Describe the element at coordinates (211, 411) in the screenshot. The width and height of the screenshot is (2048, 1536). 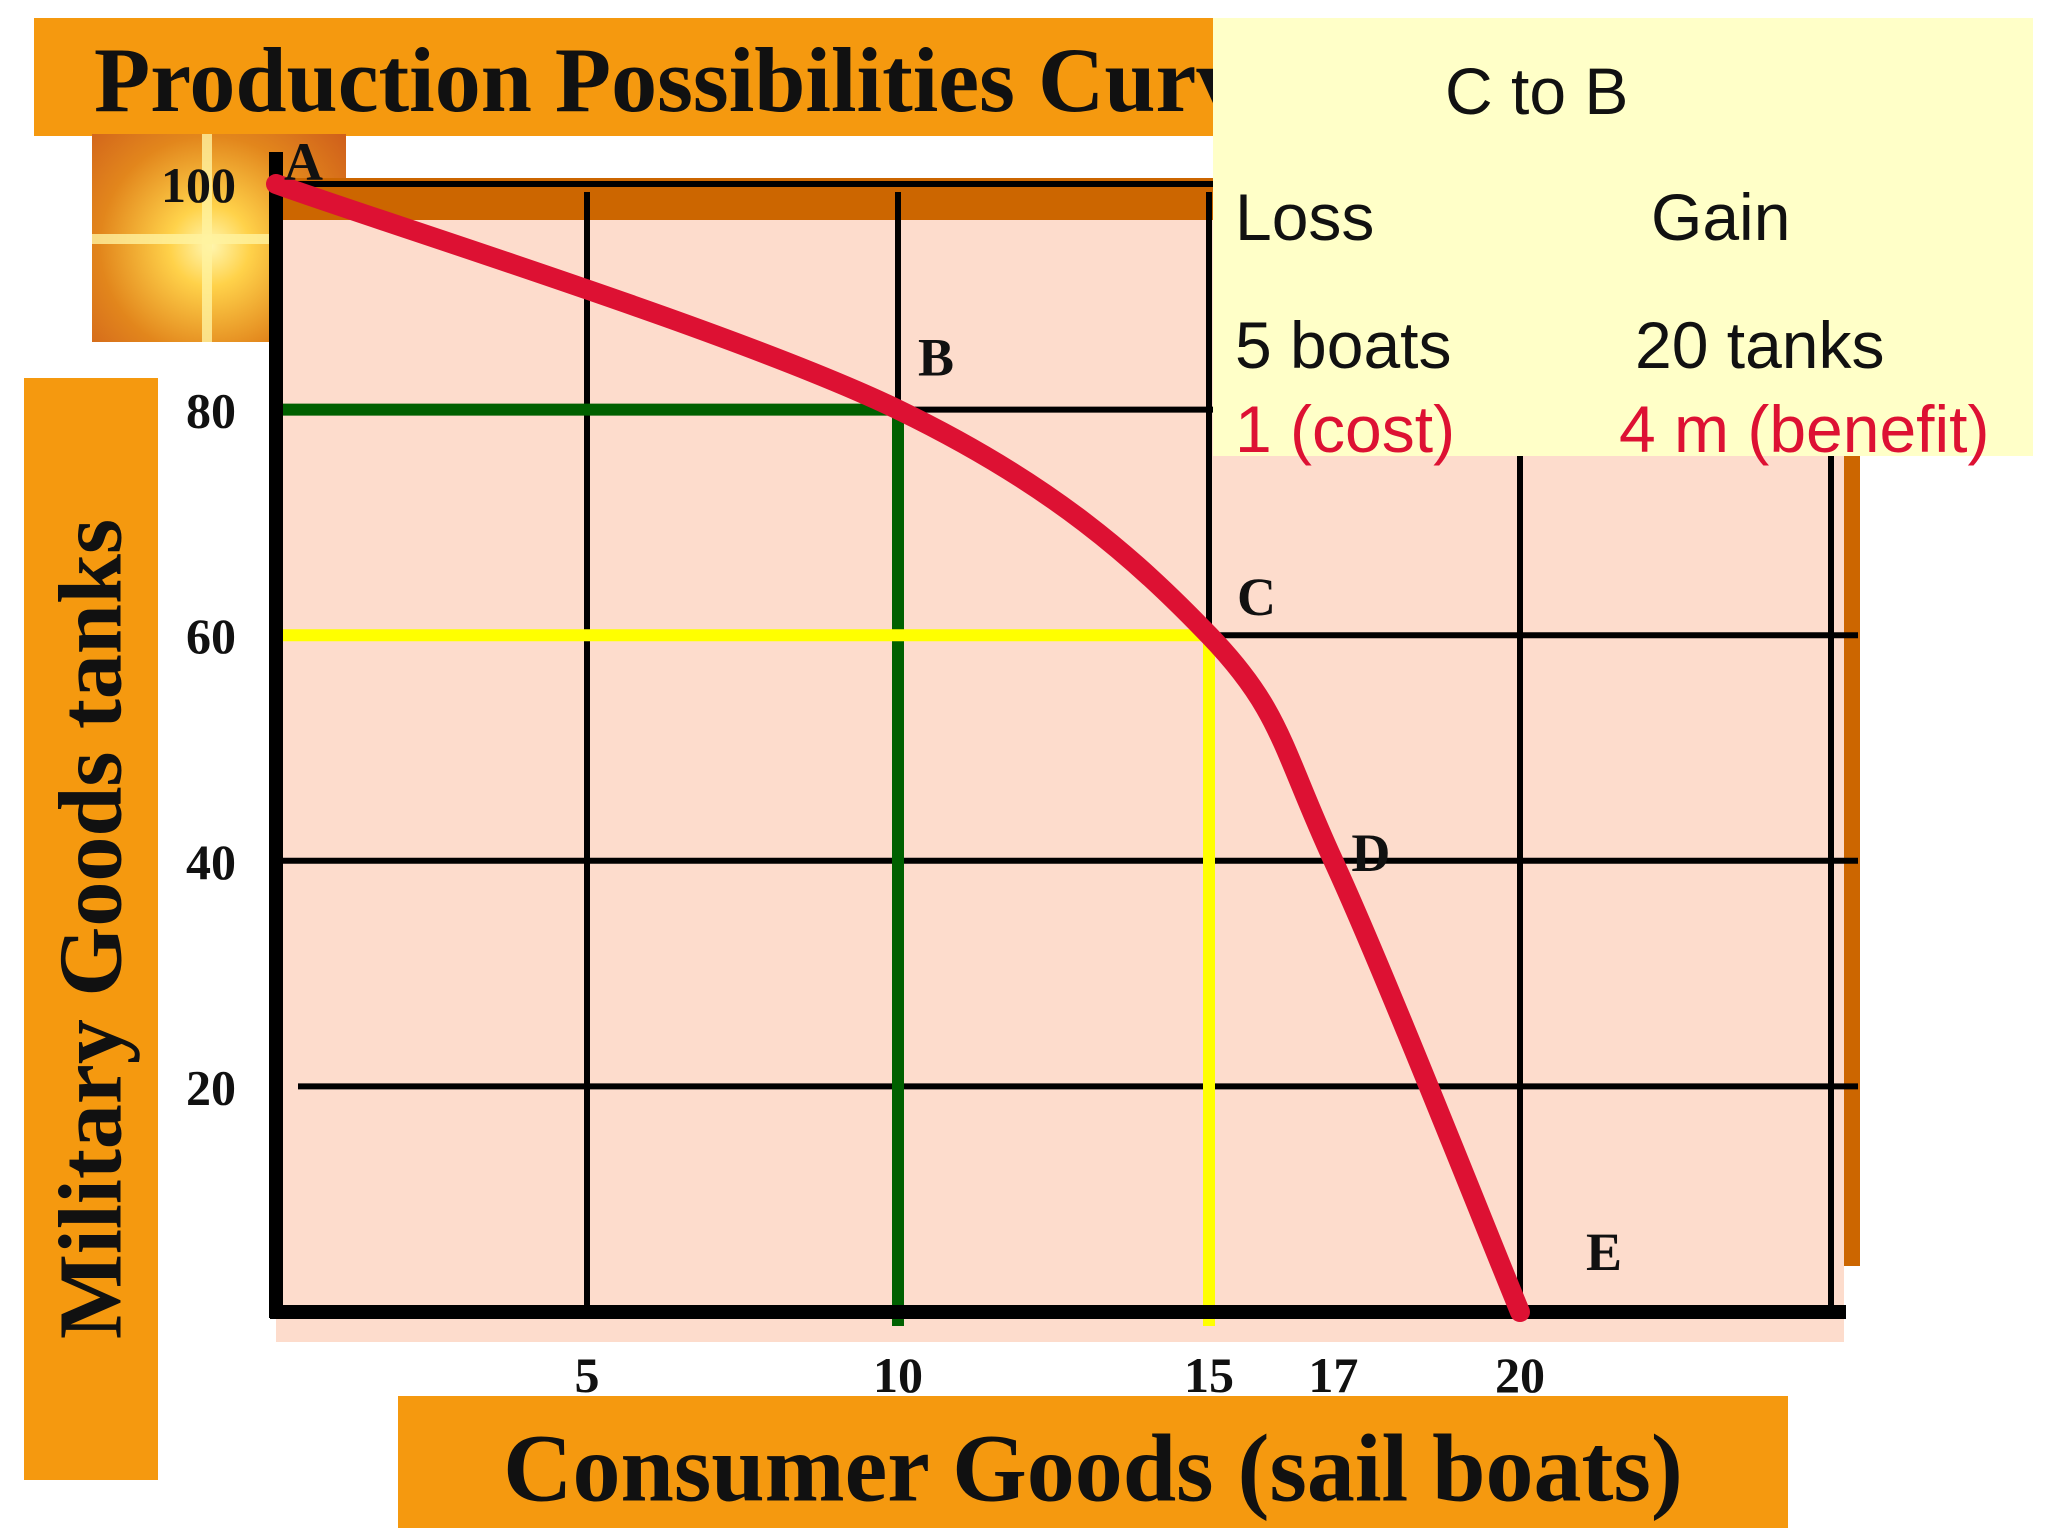
I see `y-tick-label: 80` at that location.